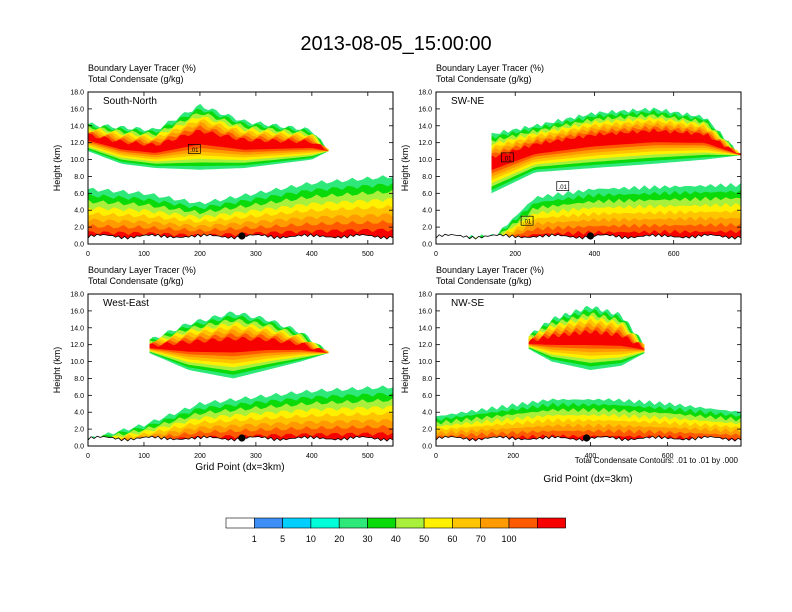 Image resolution: width=792 pixels, height=612 pixels. I want to click on panel-label: South-North, so click(130, 101).